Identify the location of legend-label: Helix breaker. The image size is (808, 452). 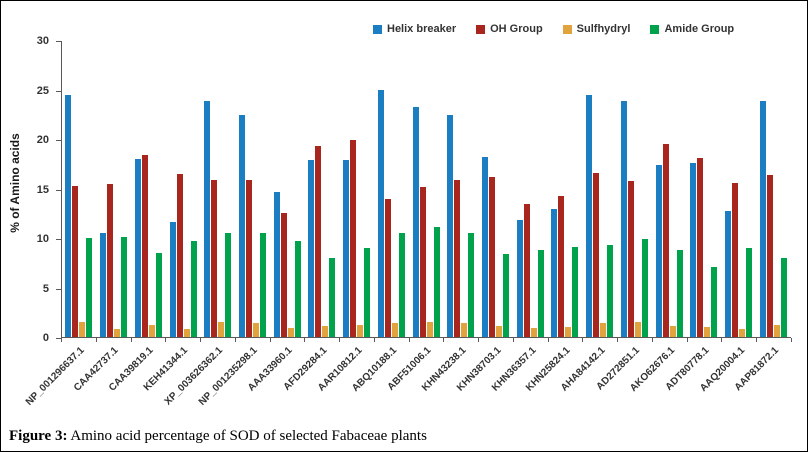
(422, 29).